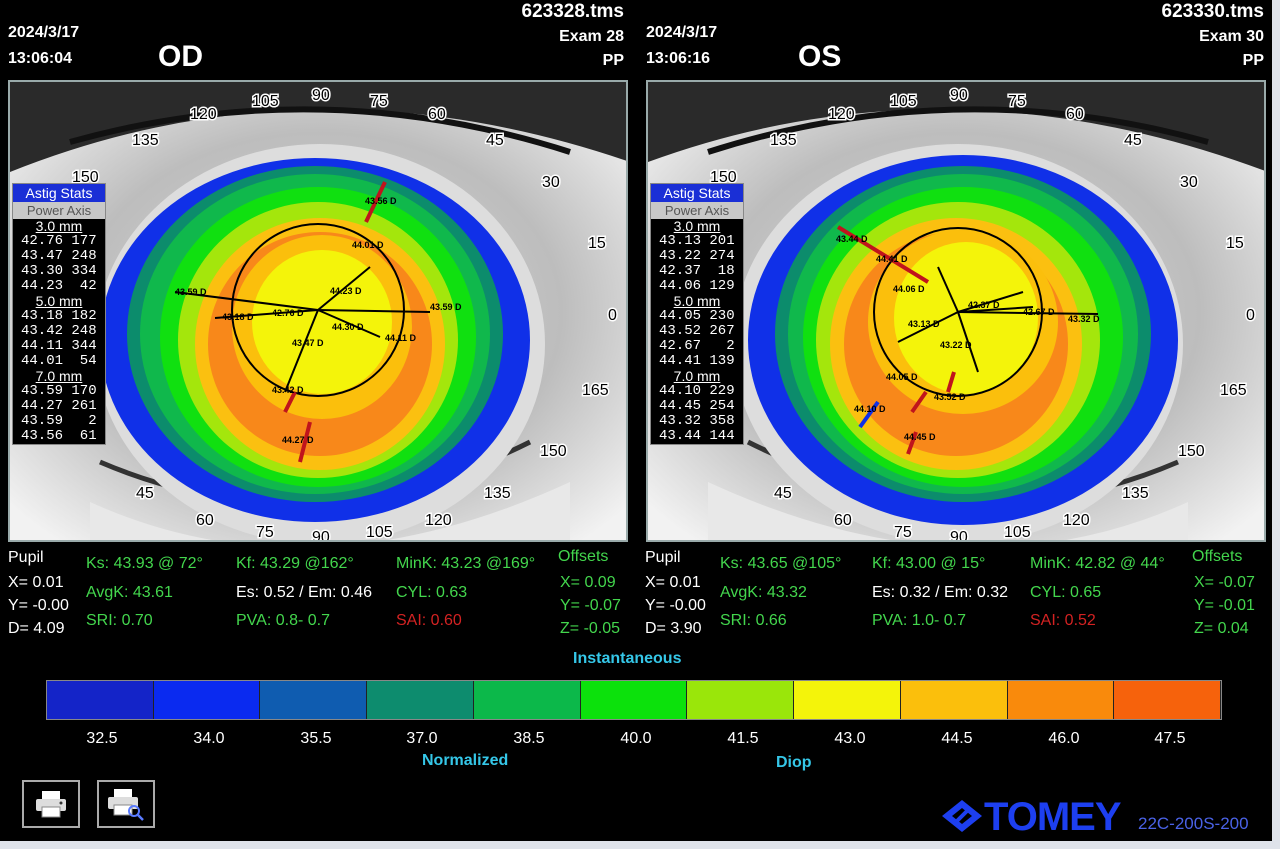 The width and height of the screenshot is (1280, 849). Describe the element at coordinates (59, 193) in the screenshot. I see `od-astig-title: Astig Stats` at that location.